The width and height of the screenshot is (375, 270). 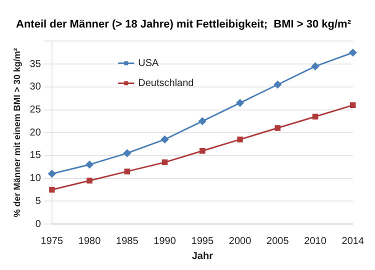 What do you see at coordinates (38, 224) in the screenshot?
I see `y-tick-label: 0` at bounding box center [38, 224].